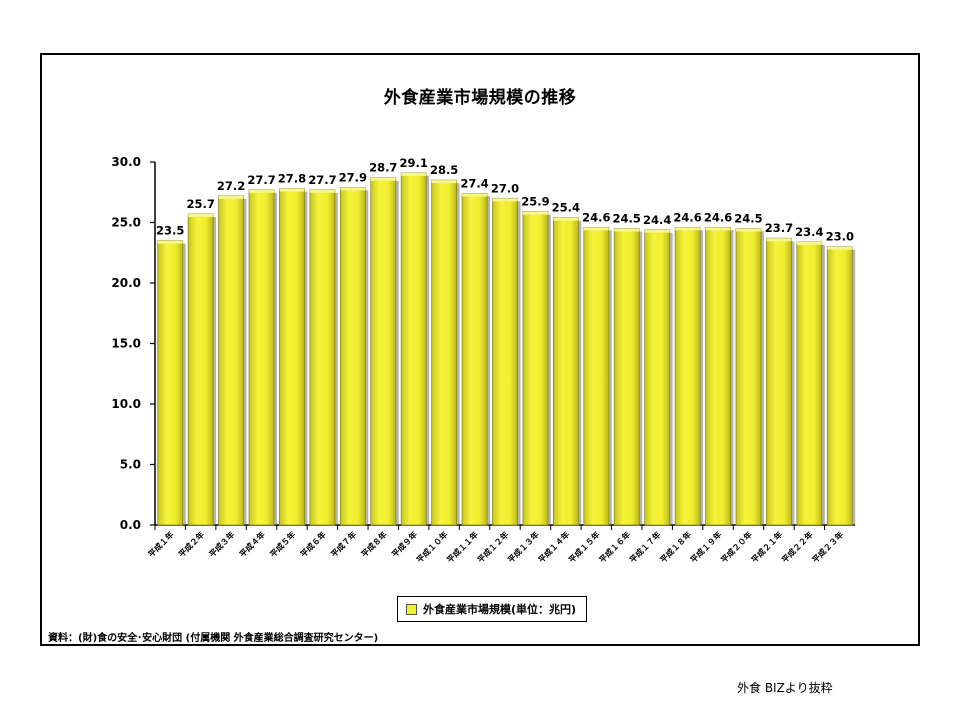  What do you see at coordinates (480, 98) in the screenshot?
I see `chart-title: 外食産業市場規模の推移` at bounding box center [480, 98].